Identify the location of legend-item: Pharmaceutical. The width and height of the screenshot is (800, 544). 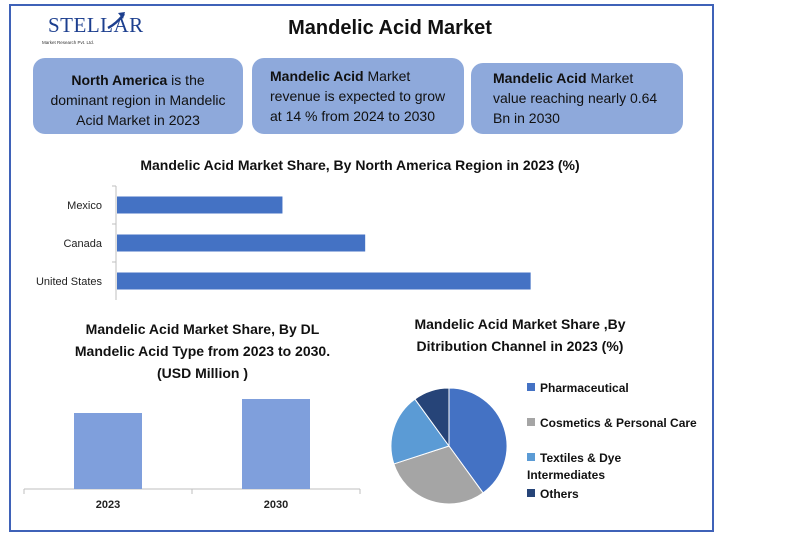
(614, 388).